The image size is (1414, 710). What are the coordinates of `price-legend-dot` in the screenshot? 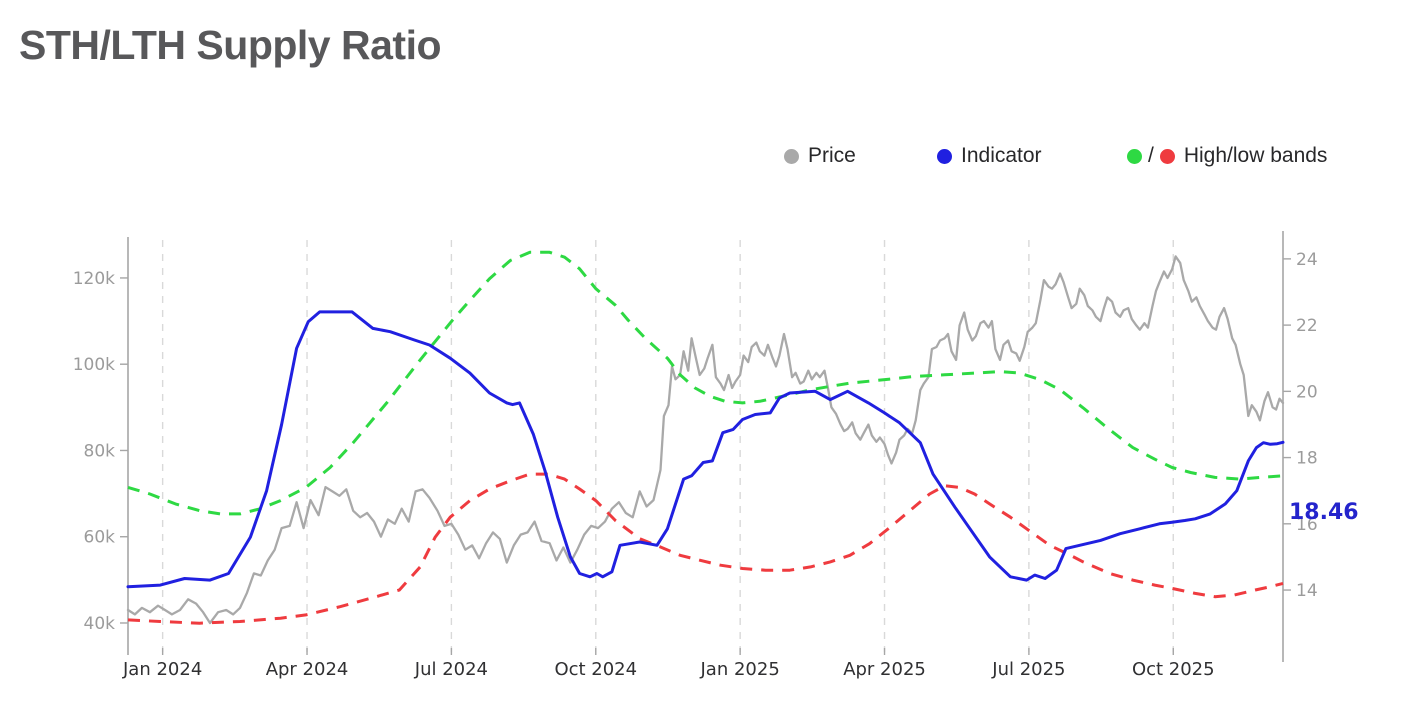 It's located at (791, 156).